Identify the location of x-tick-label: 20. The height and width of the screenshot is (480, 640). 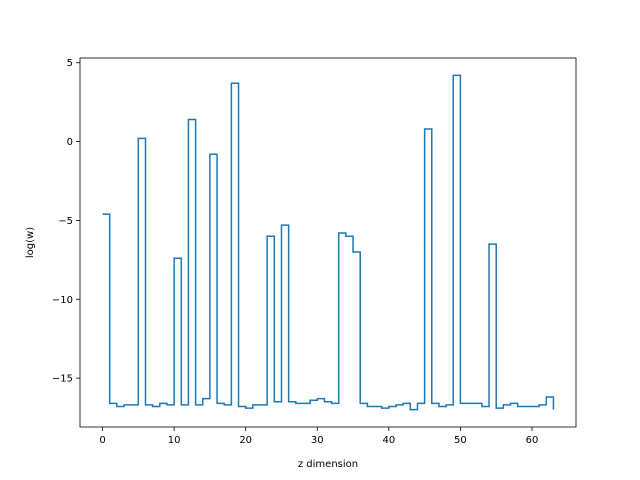
(245, 440).